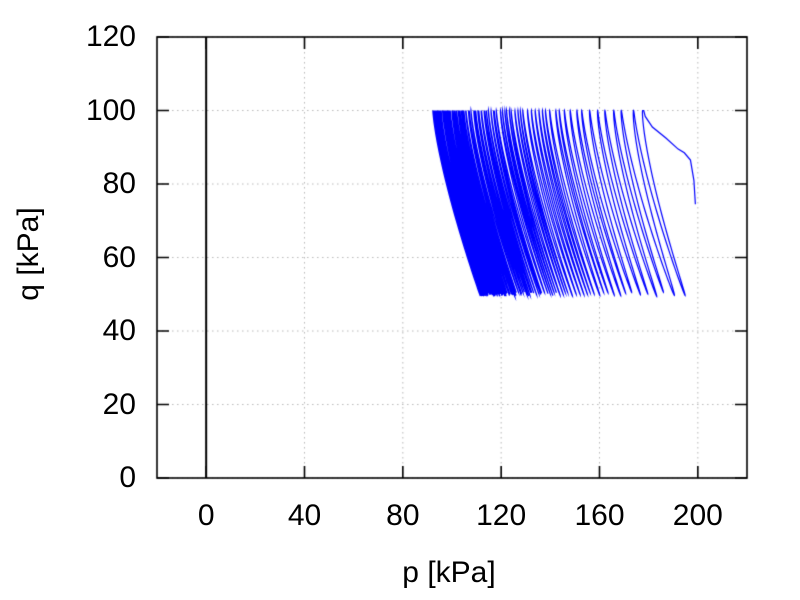 This screenshot has width=800, height=600. Describe the element at coordinates (110, 36) in the screenshot. I see `y-tick-label: 120` at that location.